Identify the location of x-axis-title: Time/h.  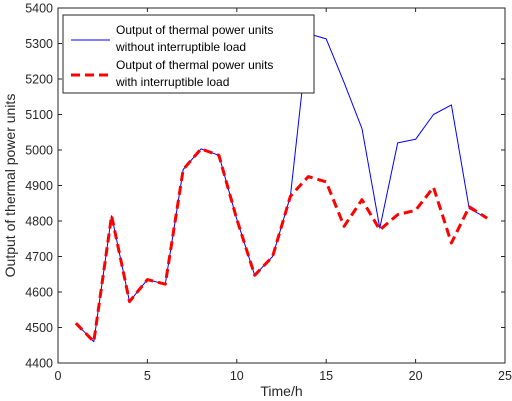
(281, 391).